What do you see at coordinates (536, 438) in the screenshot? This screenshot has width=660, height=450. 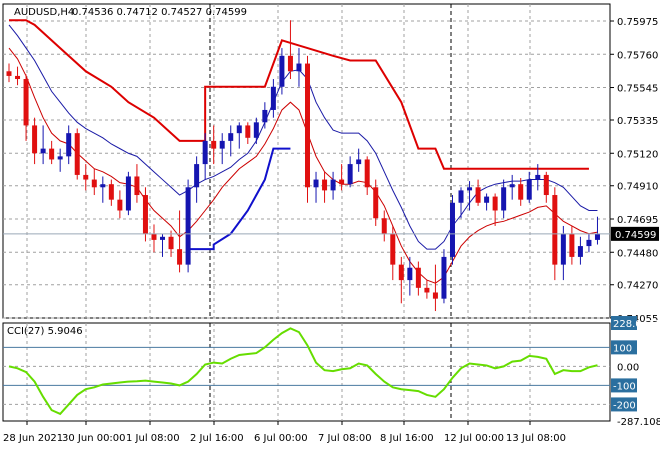 I see `x-tick-label: 13 Jul 08:00` at bounding box center [536, 438].